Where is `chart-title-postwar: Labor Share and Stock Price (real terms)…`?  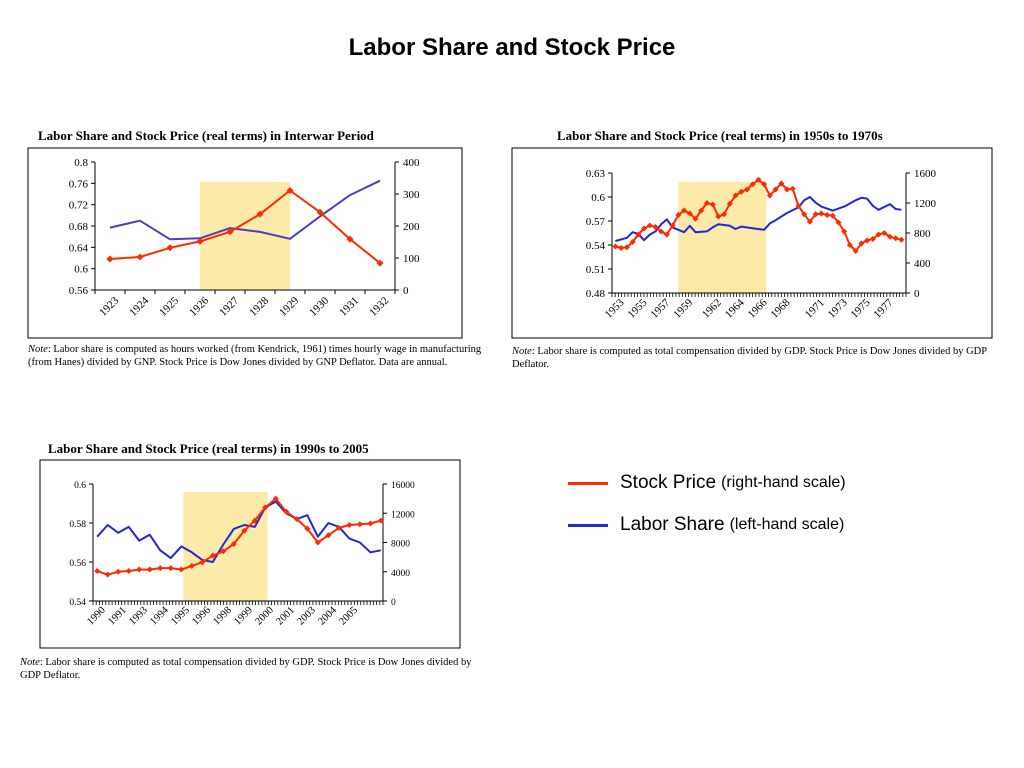 chart-title-postwar: Labor Share and Stock Price (real terms)… is located at coordinates (720, 135).